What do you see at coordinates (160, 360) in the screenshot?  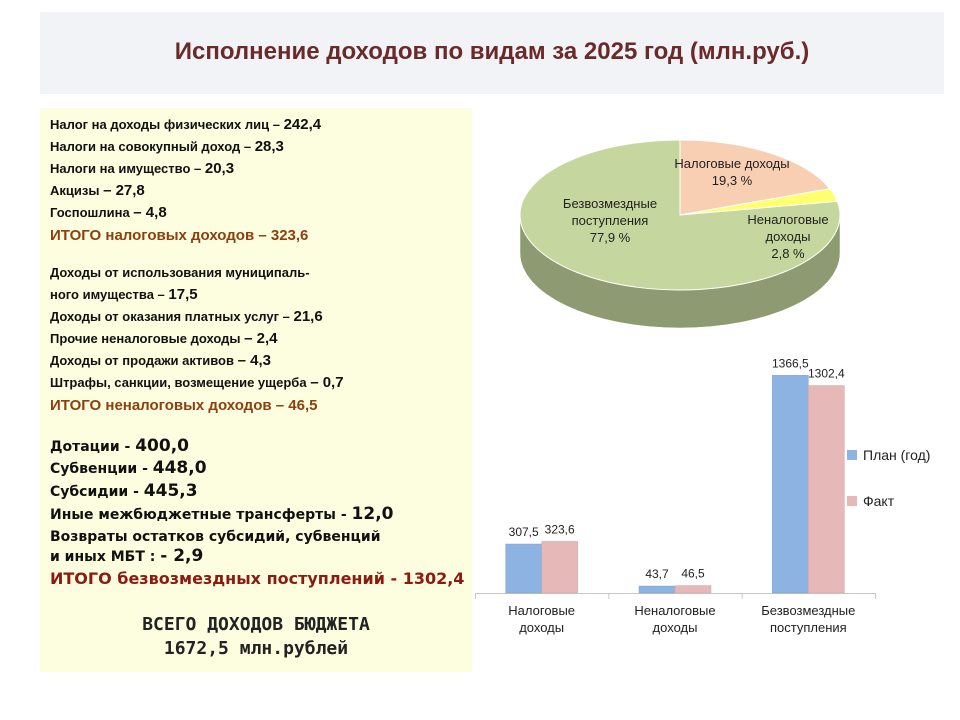 I see `nontax-item: Доходы от продажи активов – 4,3` at bounding box center [160, 360].